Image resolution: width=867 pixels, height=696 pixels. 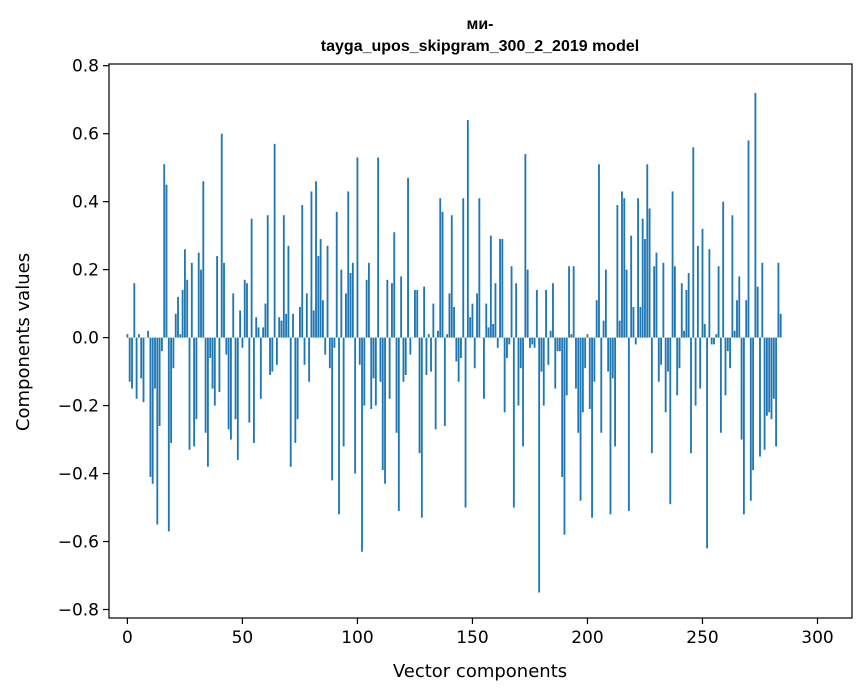 What do you see at coordinates (702, 638) in the screenshot?
I see `x-tick-label: 250` at bounding box center [702, 638].